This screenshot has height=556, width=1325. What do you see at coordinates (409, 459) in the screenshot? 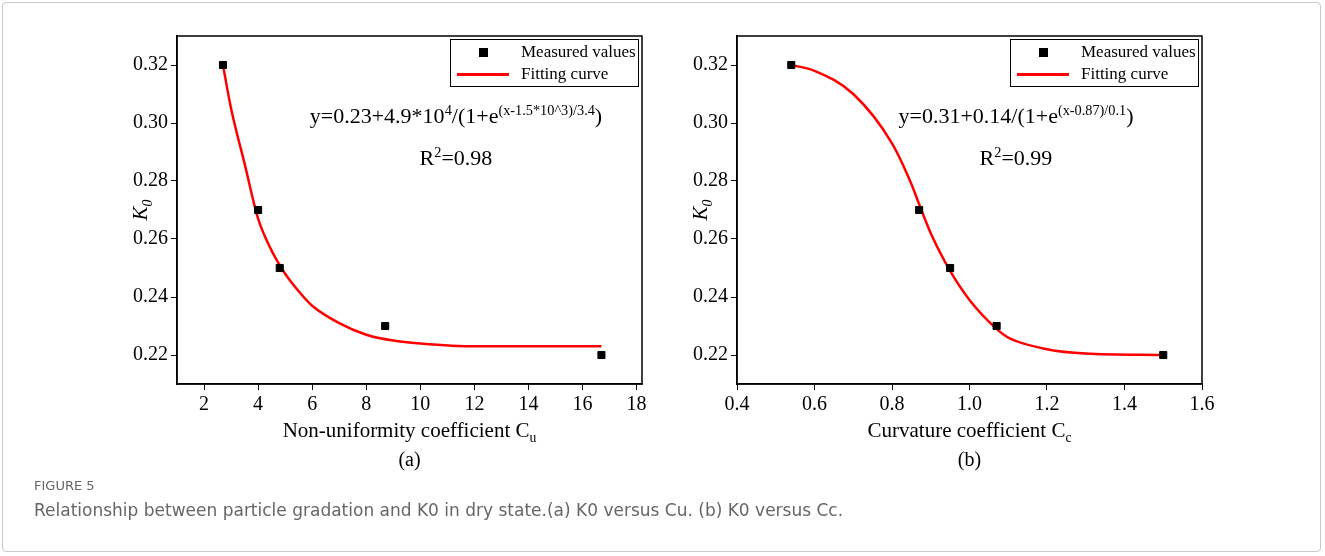
I see `text: (a)` at bounding box center [409, 459].